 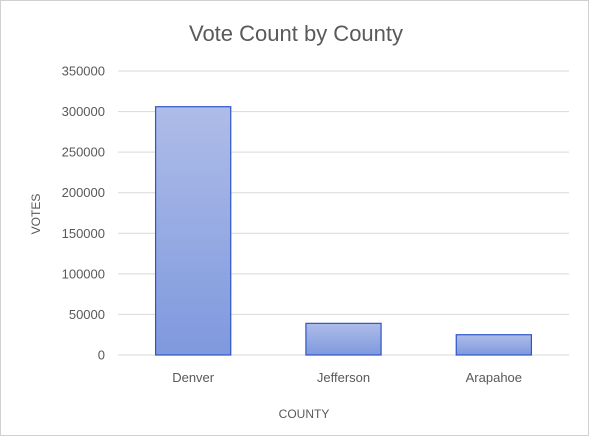 I want to click on y-axis-title: VOTES, so click(x=36, y=214).